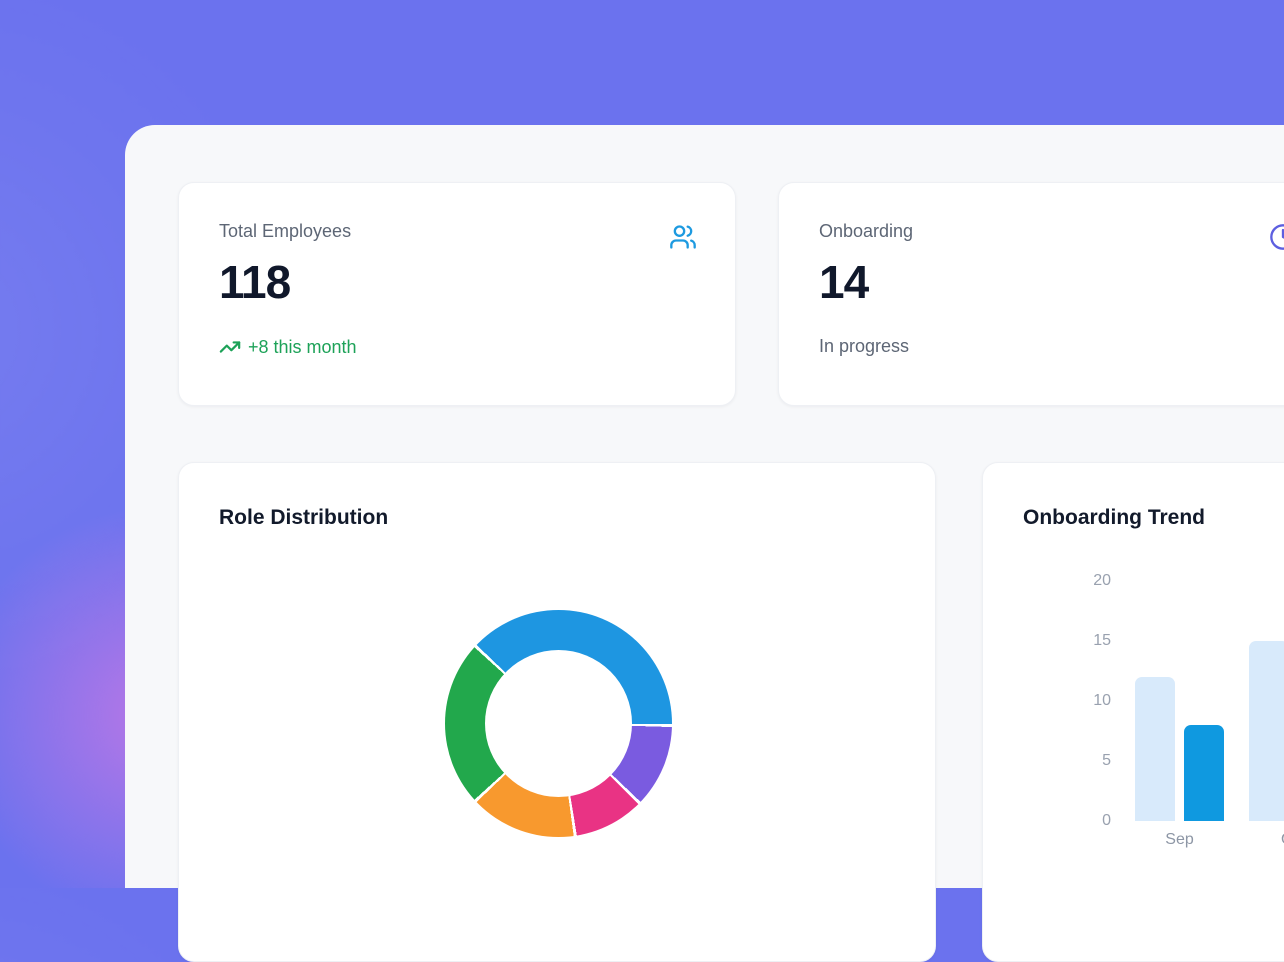 This screenshot has height=962, width=1284. I want to click on onboarding-trend-card: Onboarding Trend 05101520SepOct, so click(1133, 712).